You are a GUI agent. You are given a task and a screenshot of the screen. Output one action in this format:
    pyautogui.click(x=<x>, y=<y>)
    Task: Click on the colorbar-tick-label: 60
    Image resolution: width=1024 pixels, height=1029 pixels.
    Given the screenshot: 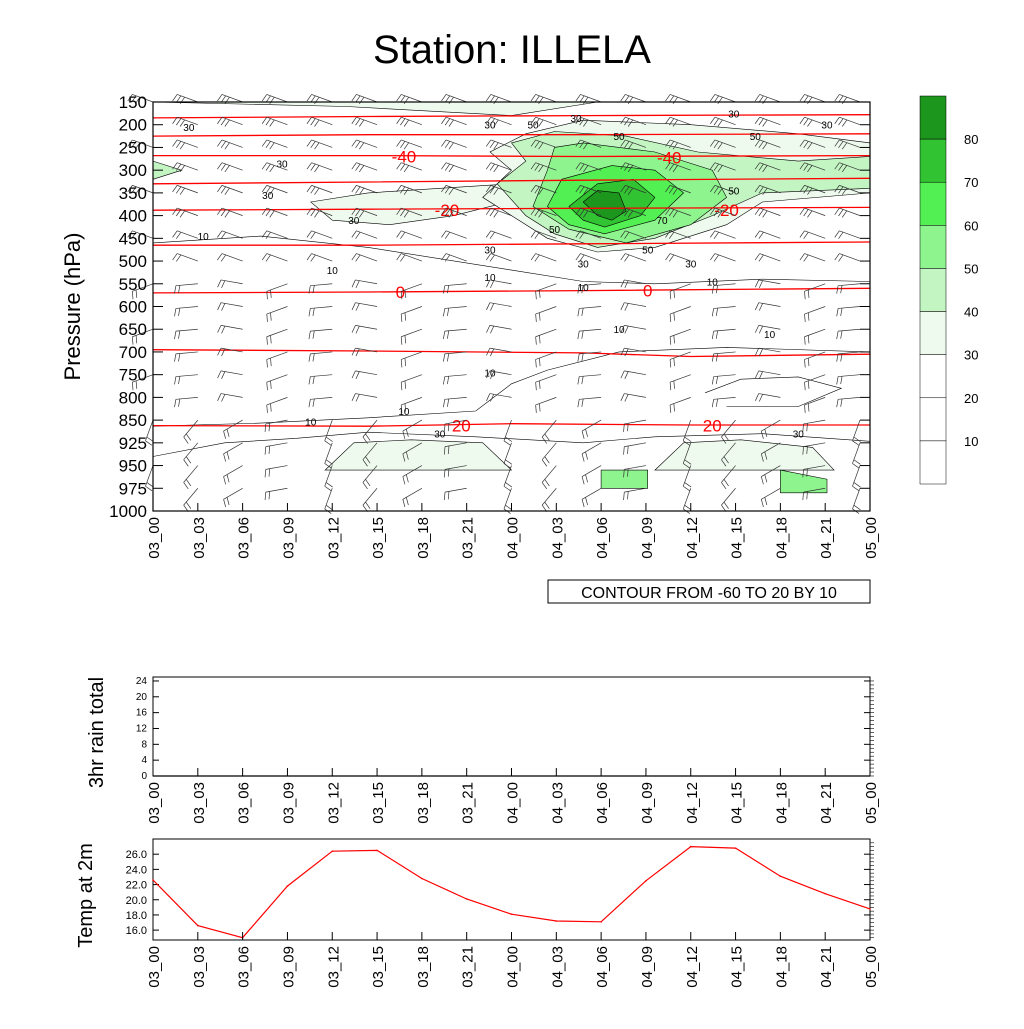 What is the action you would take?
    pyautogui.click(x=971, y=225)
    